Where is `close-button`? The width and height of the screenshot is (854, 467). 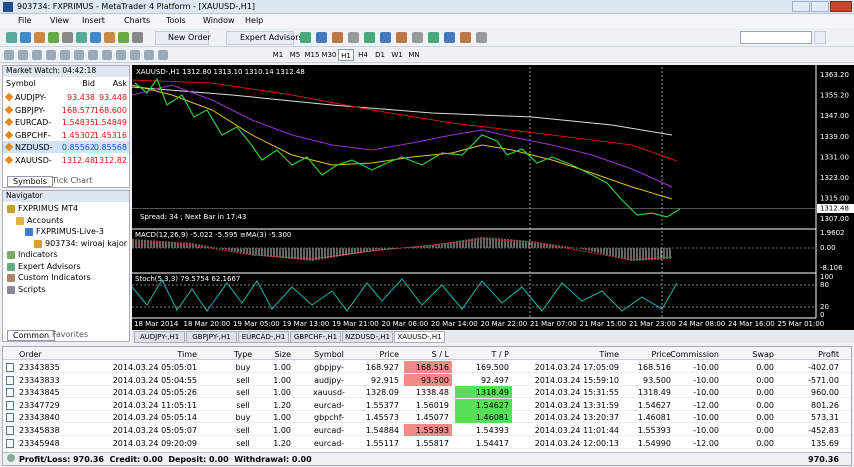 close-button is located at coordinates (841, 6).